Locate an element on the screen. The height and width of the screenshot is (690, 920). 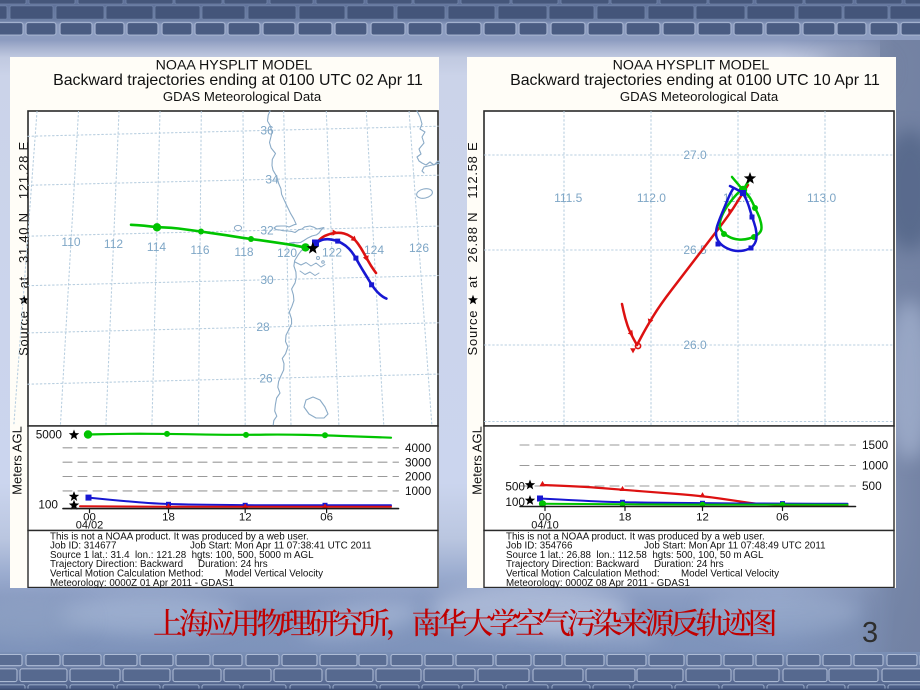
svg-text:Job Start: Mon Apr 11 07:48:49: Job Start: Mon Apr 11 07:48:49 UTC 2011 is located at coordinates (735, 546).